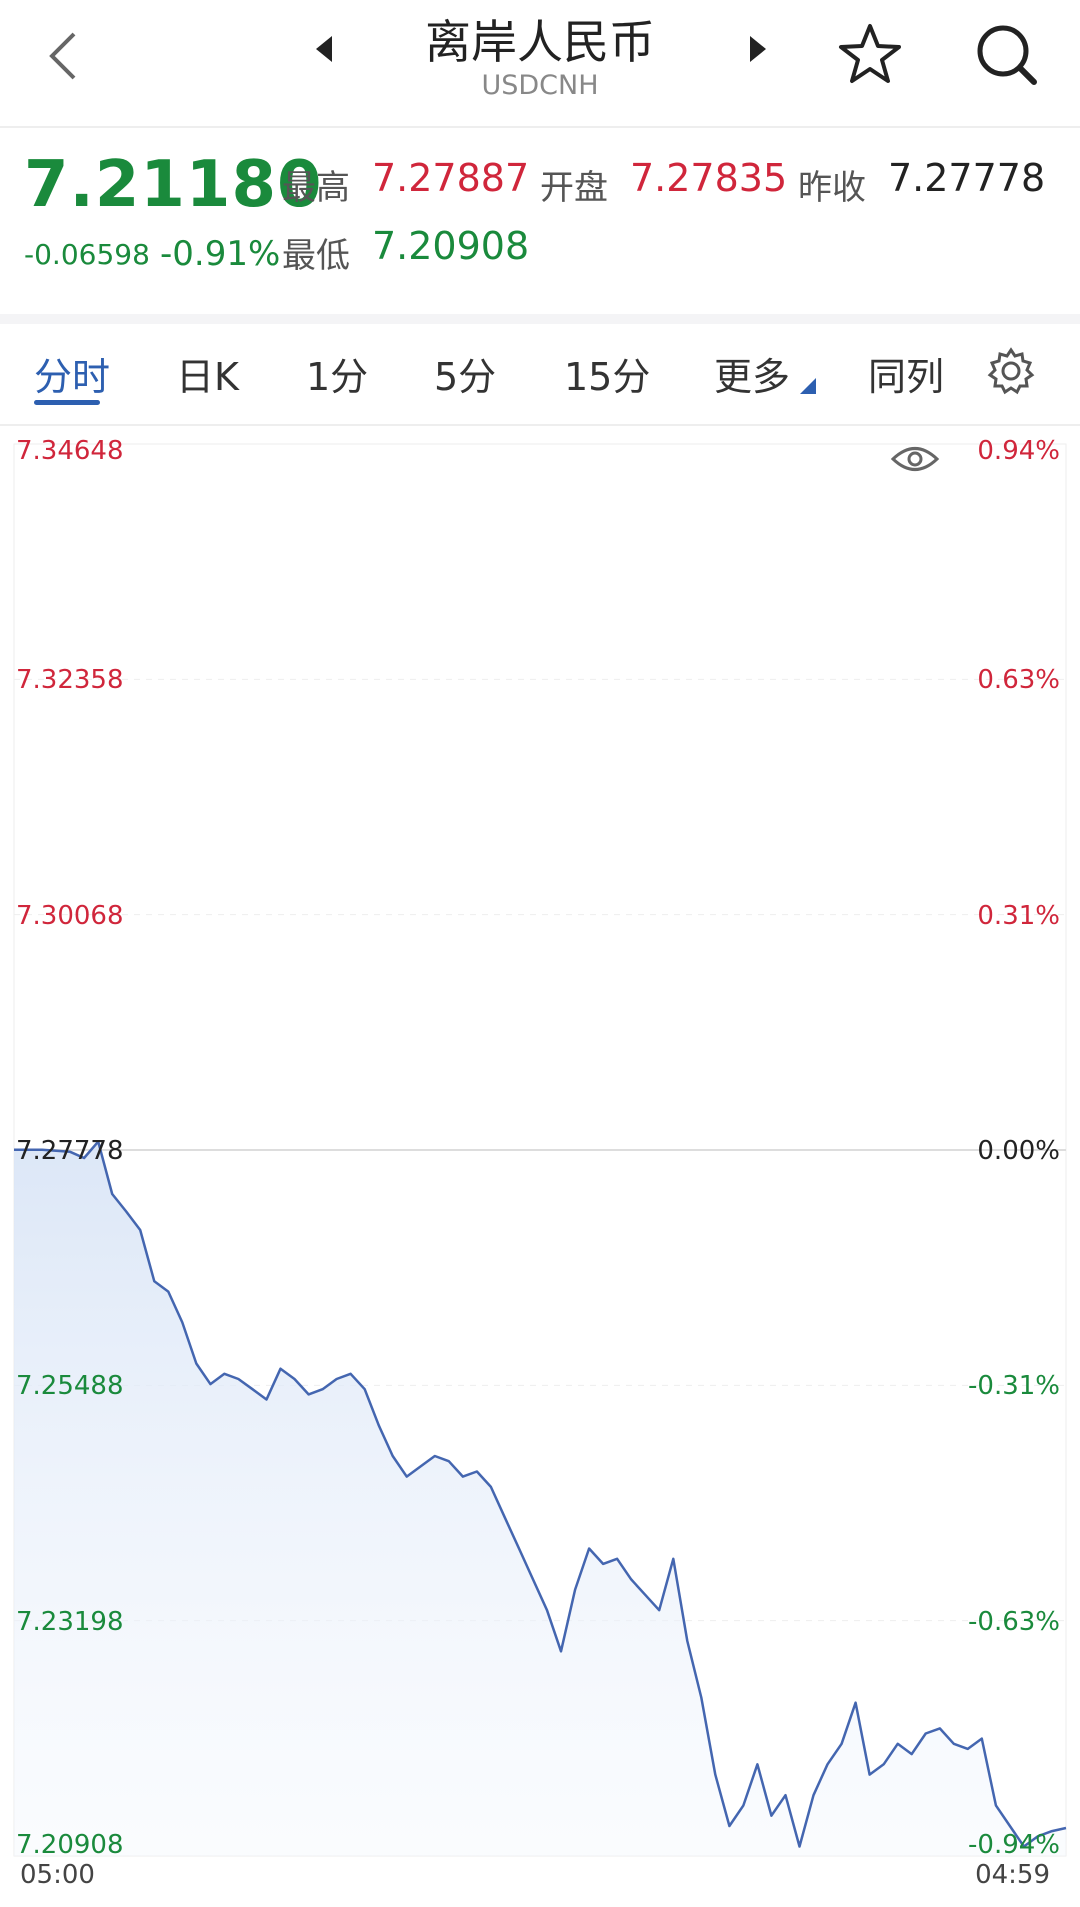 The image size is (1080, 1907). Describe the element at coordinates (832, 188) in the screenshot. I see `prev-close-label: 昨收` at that location.